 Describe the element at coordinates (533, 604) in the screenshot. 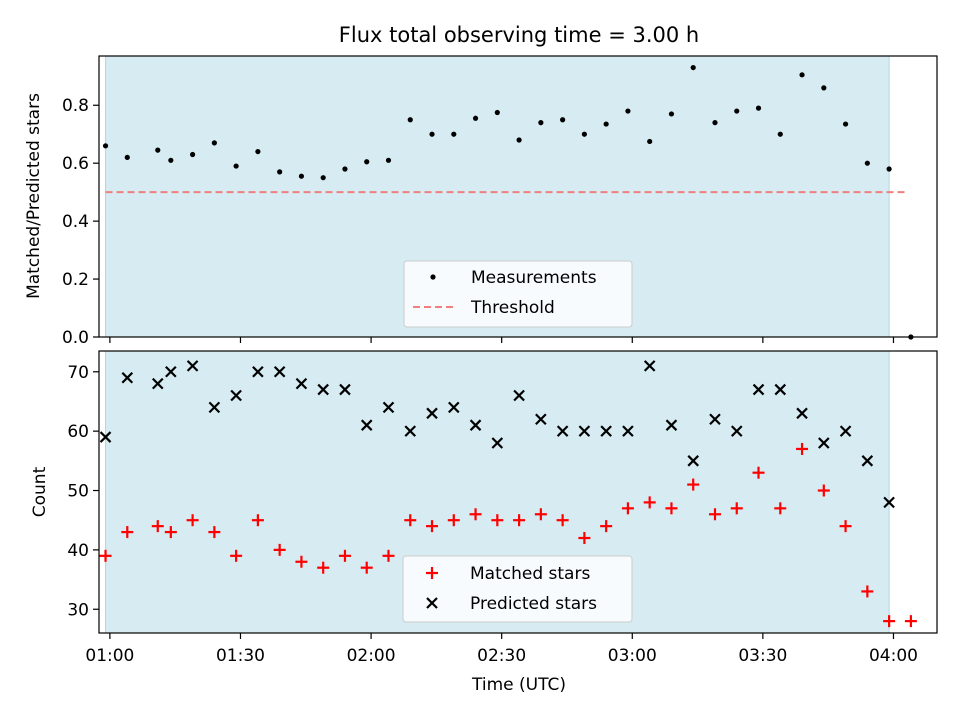

I see `legend-predicted-label: Predicted stars` at that location.